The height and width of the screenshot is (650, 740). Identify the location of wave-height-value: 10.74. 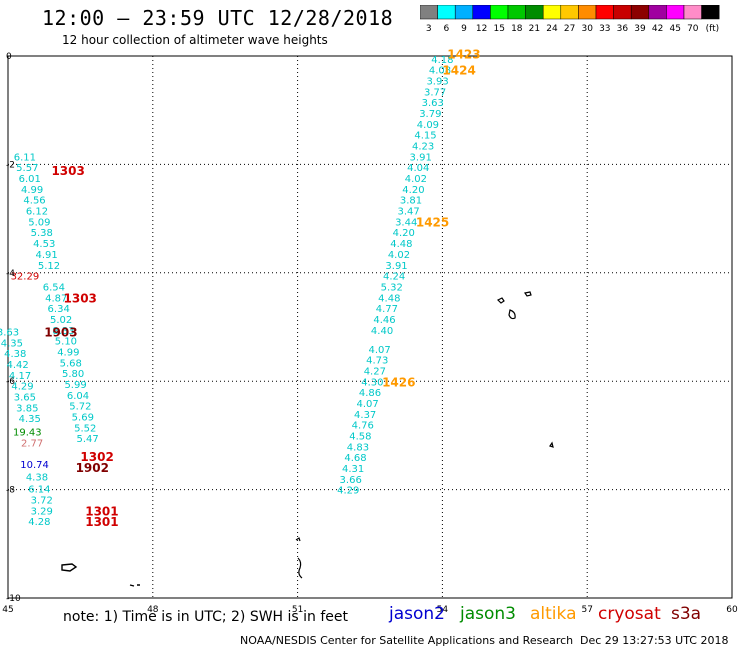
(34, 465).